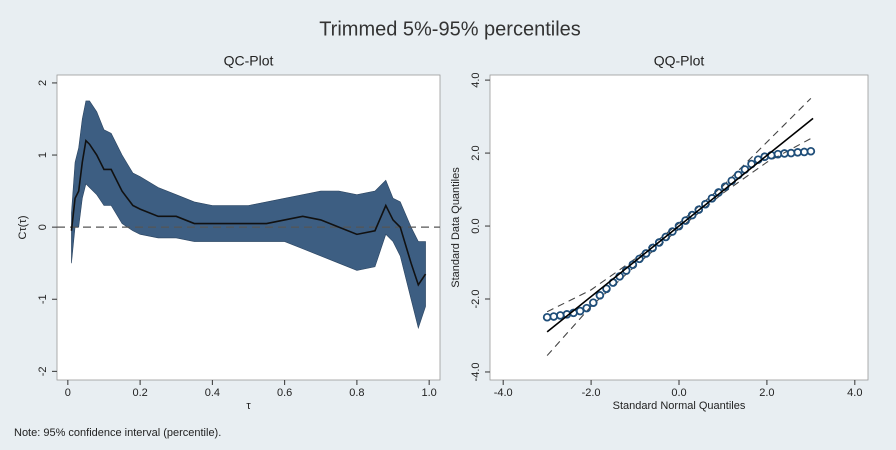 The height and width of the screenshot is (450, 896). I want to click on y-tick-label: -2, so click(43, 371).